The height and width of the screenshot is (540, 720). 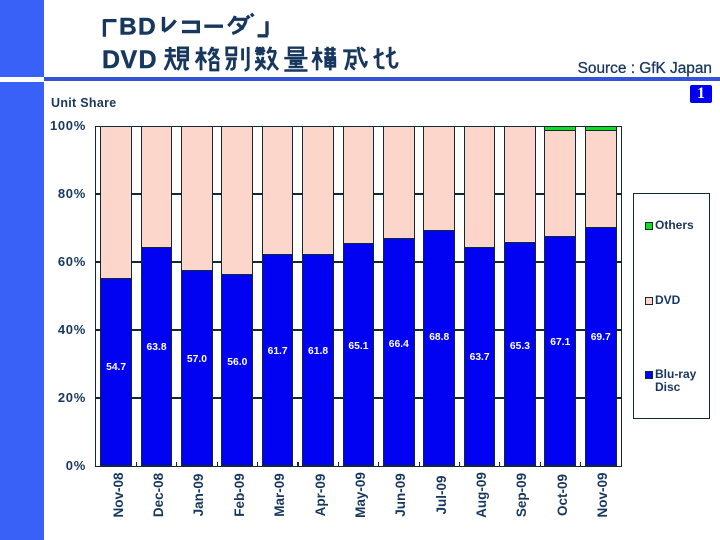 What do you see at coordinates (128, 27) in the screenshot?
I see `svg-text: B` at bounding box center [128, 27].